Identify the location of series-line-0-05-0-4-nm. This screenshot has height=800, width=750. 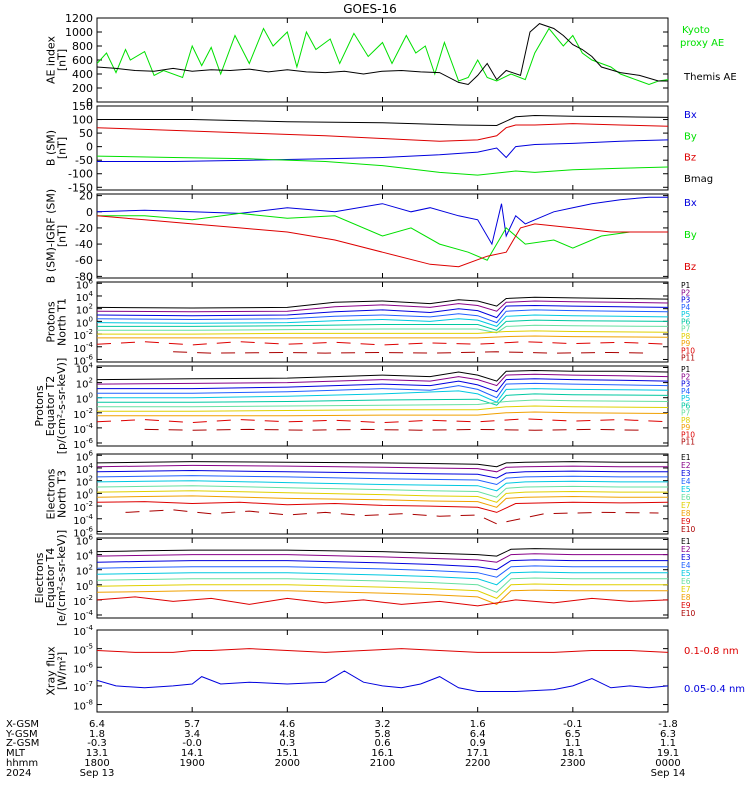
(382, 681).